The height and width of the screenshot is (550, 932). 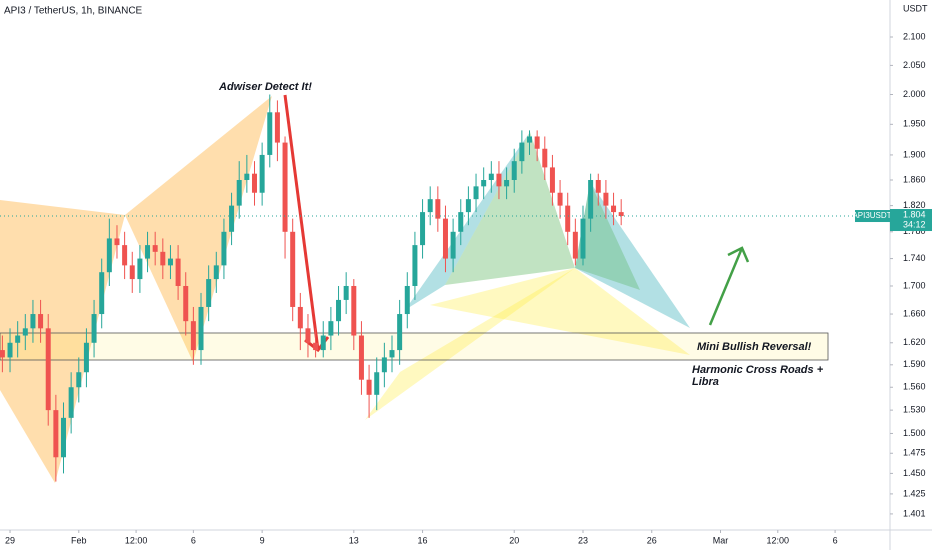 What do you see at coordinates (872, 216) in the screenshot?
I see `symbol-tag` at bounding box center [872, 216].